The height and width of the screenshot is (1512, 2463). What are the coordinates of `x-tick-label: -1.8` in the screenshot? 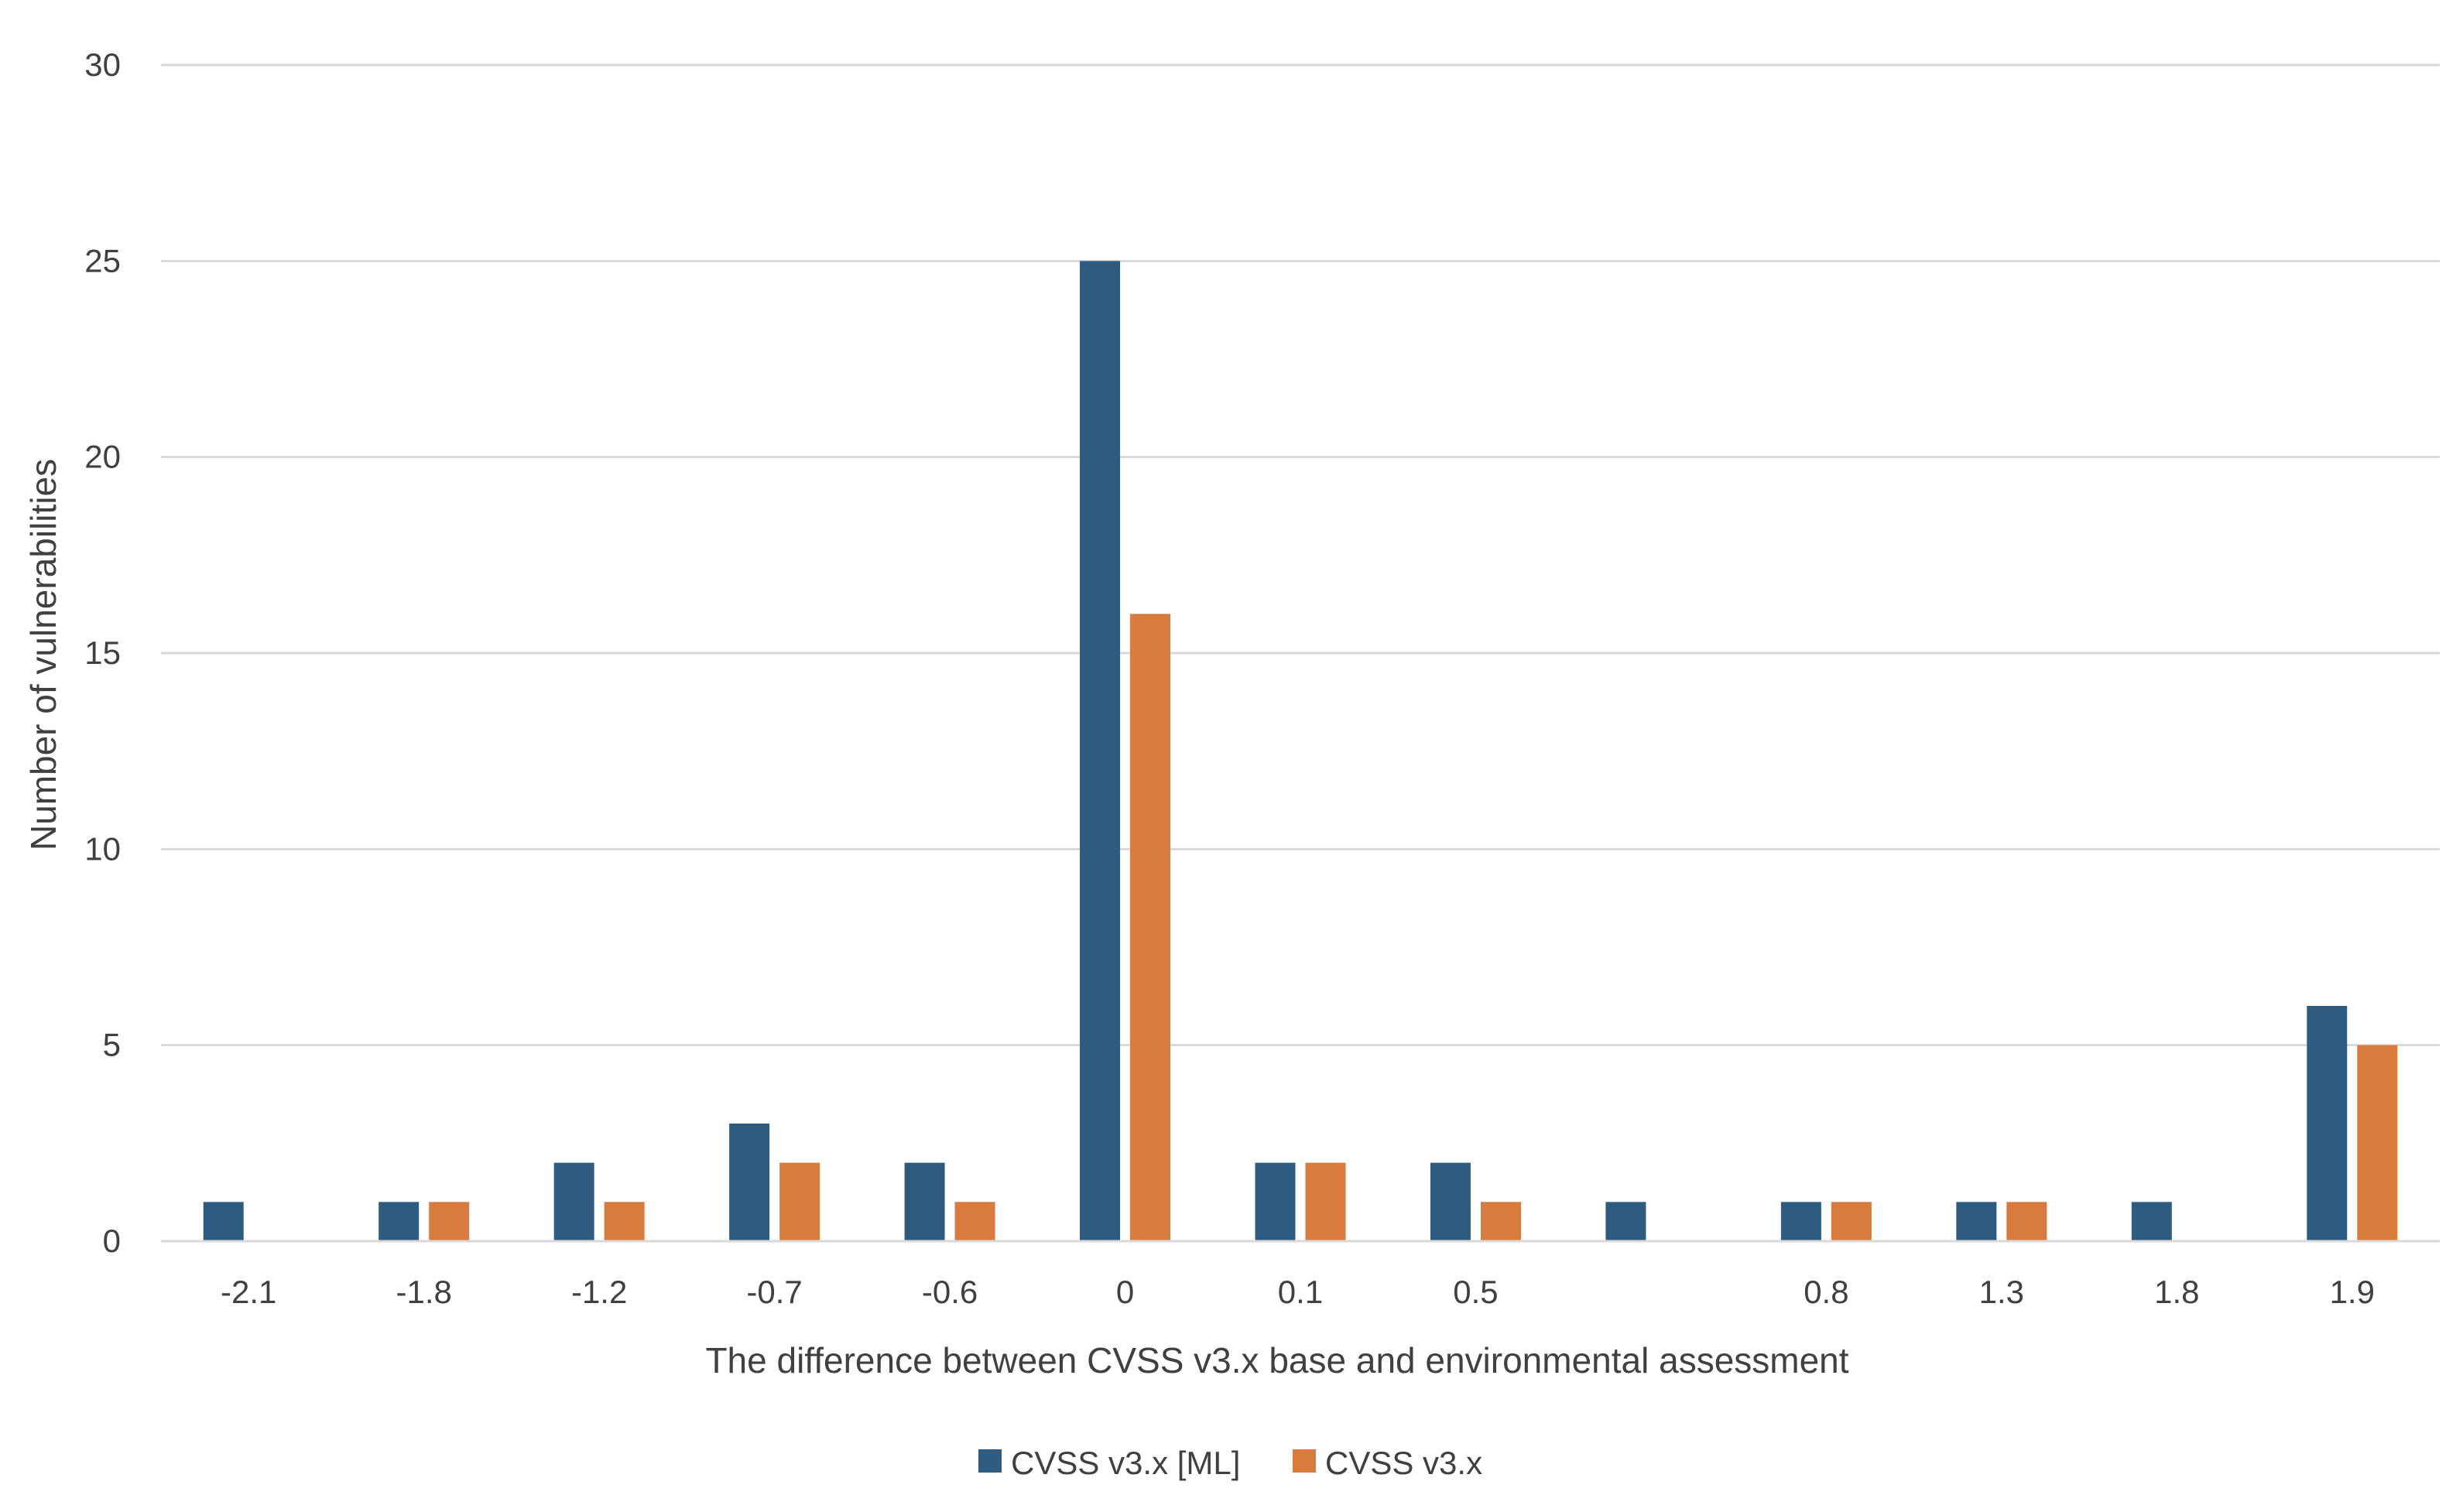 It's located at (424, 1292).